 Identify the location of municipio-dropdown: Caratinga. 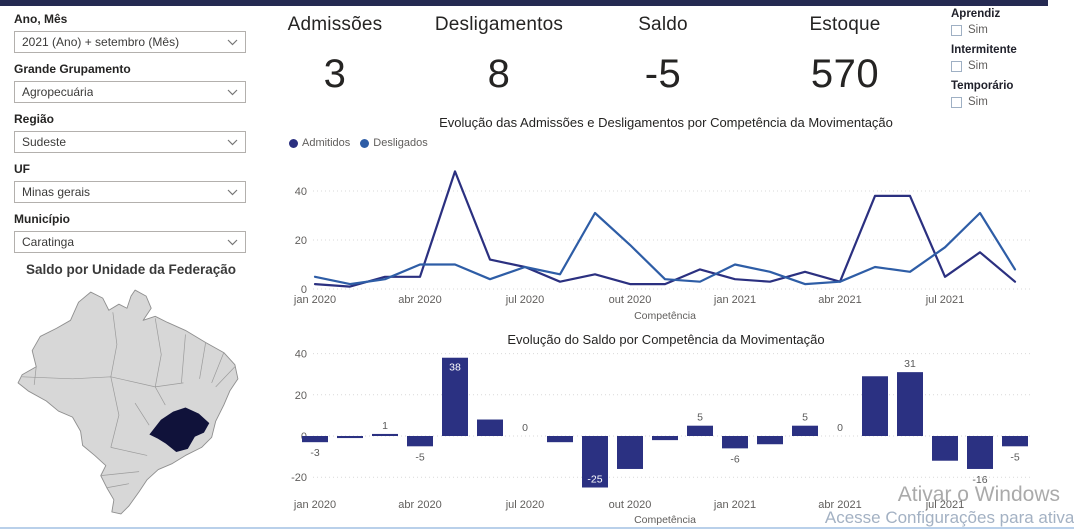
(130, 242).